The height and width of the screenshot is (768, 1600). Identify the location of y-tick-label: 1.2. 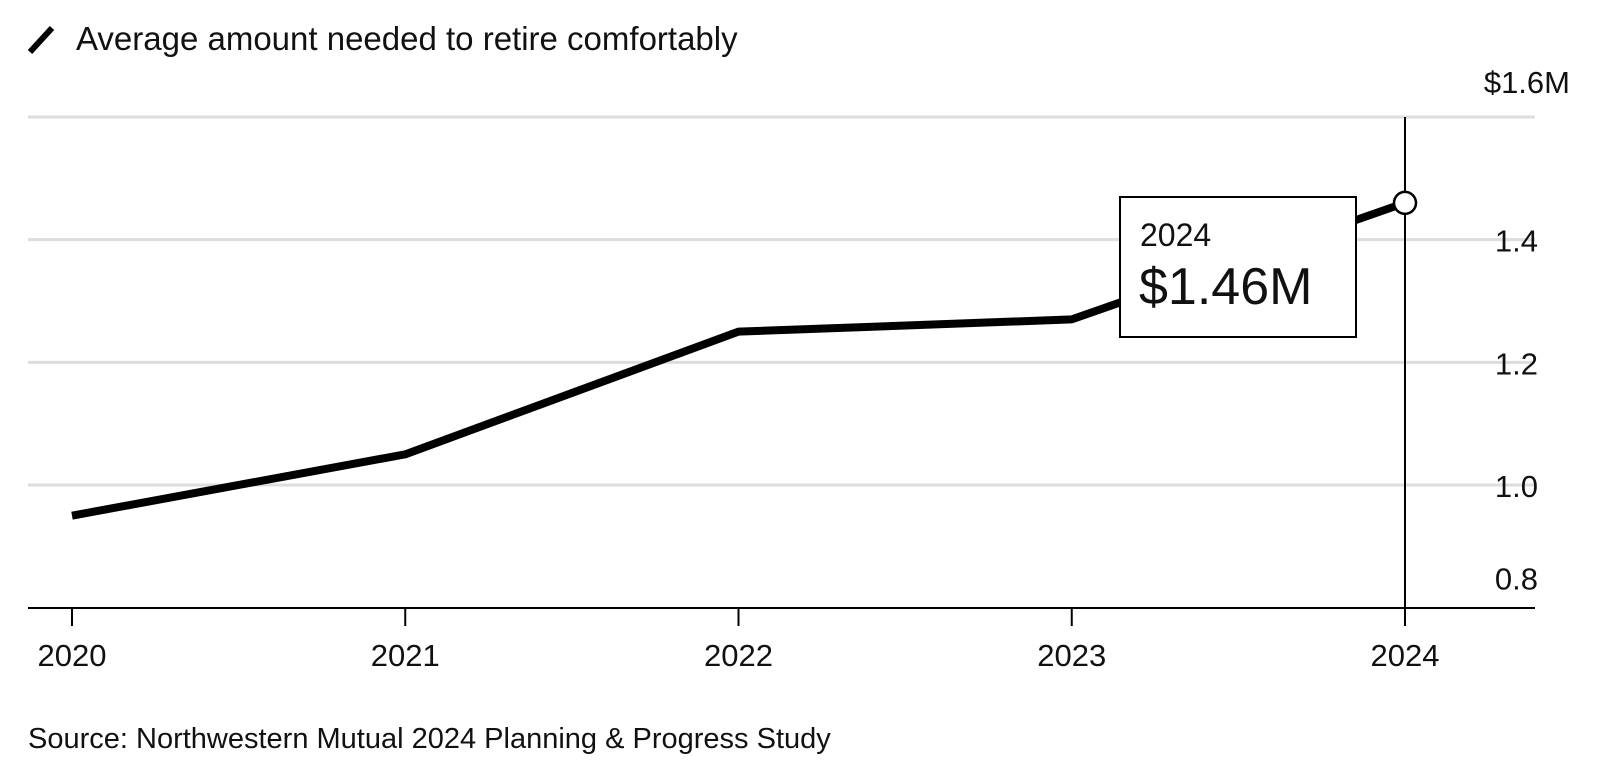
(1516, 363).